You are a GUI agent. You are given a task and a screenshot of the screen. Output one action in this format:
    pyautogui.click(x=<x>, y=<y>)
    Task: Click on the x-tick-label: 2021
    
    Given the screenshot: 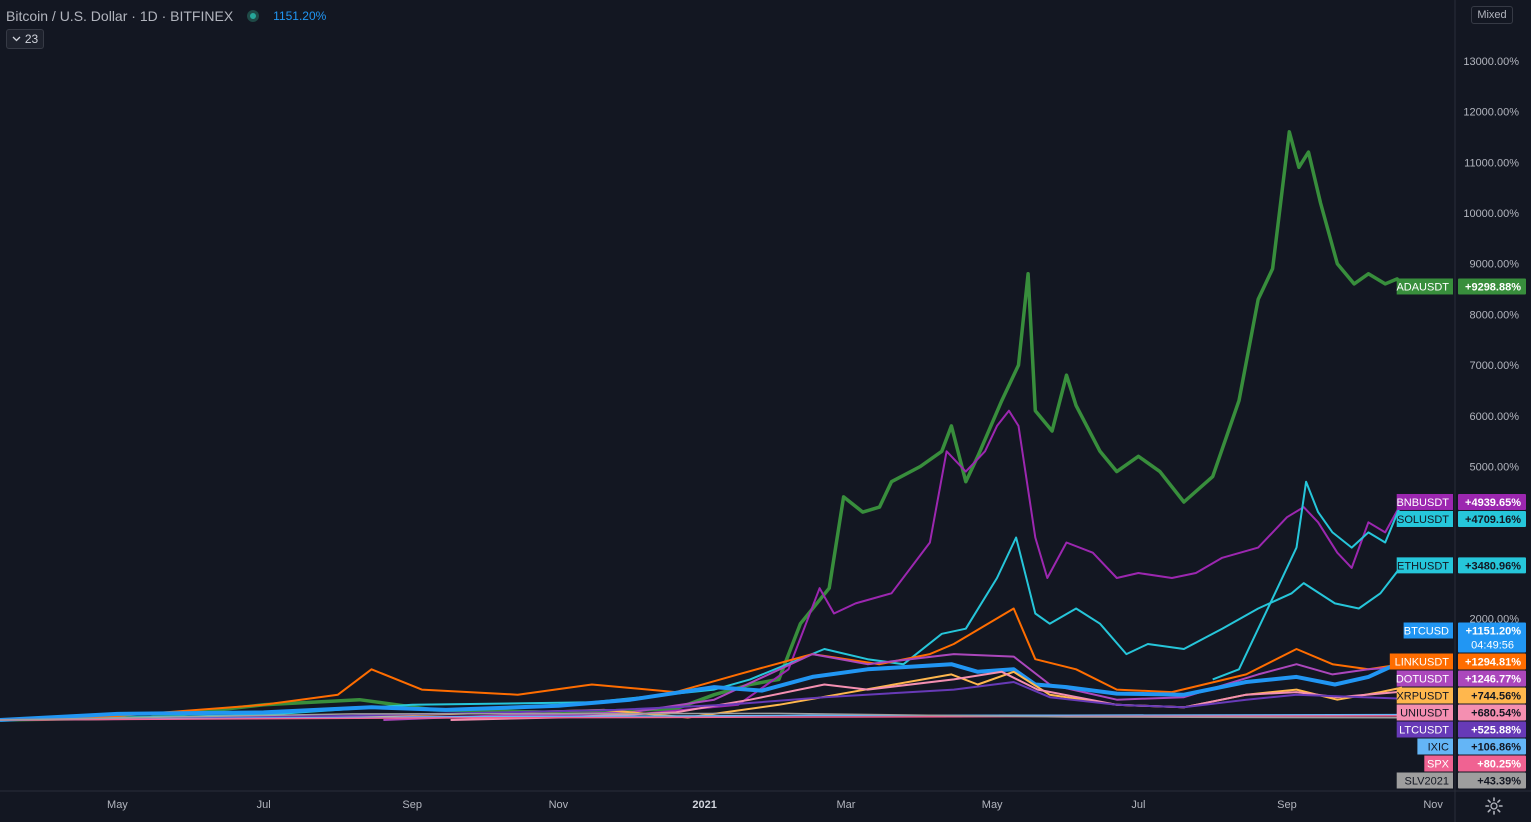 What is the action you would take?
    pyautogui.click(x=704, y=805)
    